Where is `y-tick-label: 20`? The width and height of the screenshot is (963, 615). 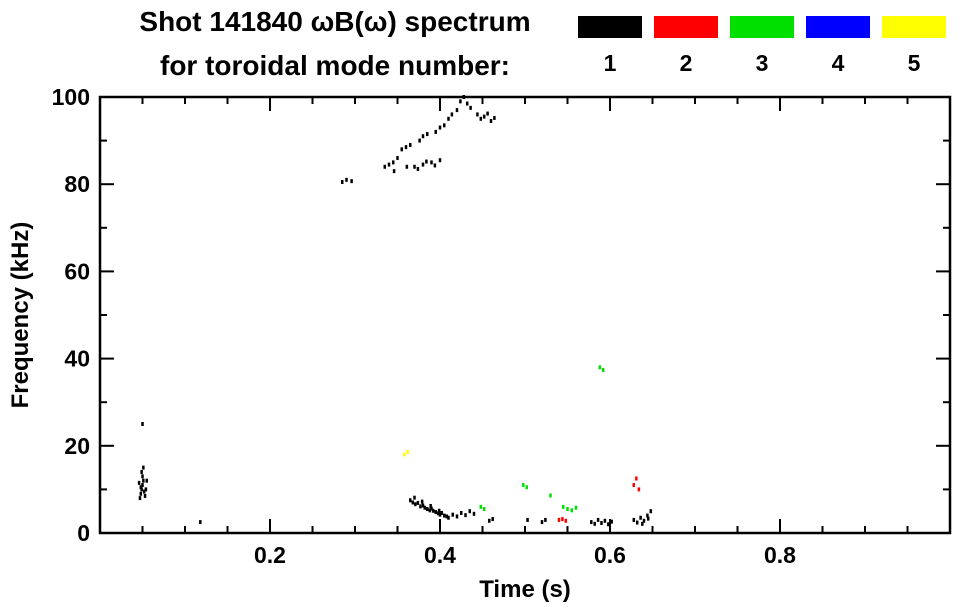 y-tick-label: 20 is located at coordinates (77, 446).